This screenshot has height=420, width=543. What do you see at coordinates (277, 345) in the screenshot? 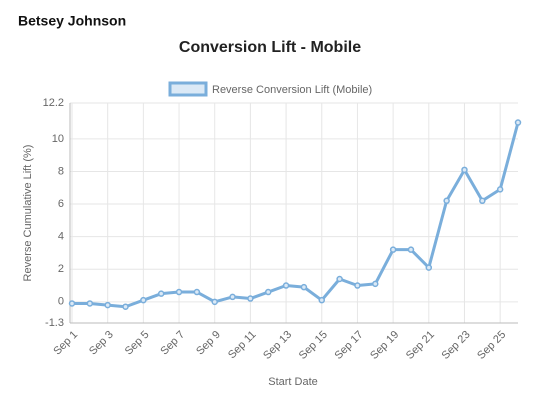
I see `x-tick-label: Sep 13` at bounding box center [277, 345].